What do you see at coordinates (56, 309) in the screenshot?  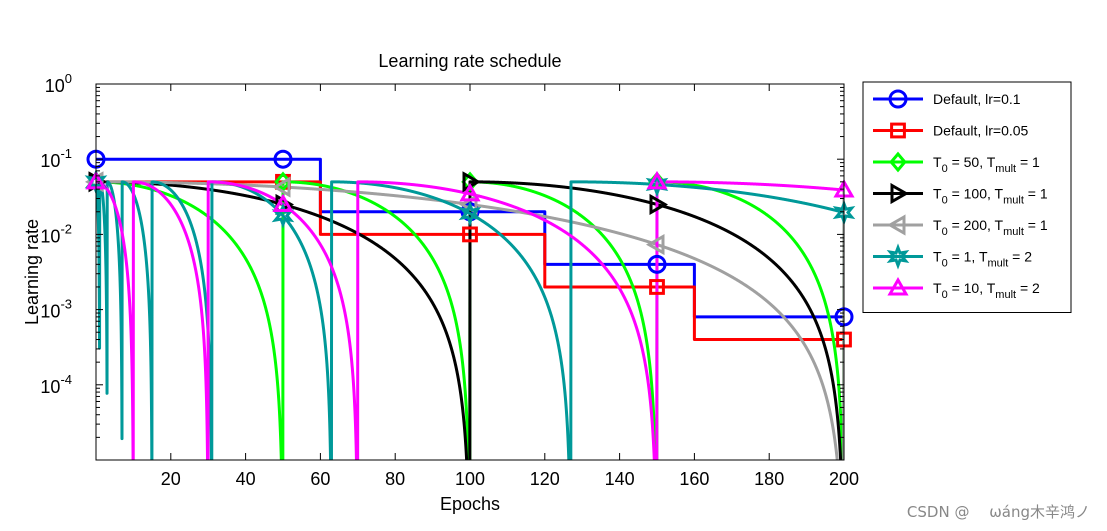 I see `y-tick-label-3: 10⁻³` at bounding box center [56, 309].